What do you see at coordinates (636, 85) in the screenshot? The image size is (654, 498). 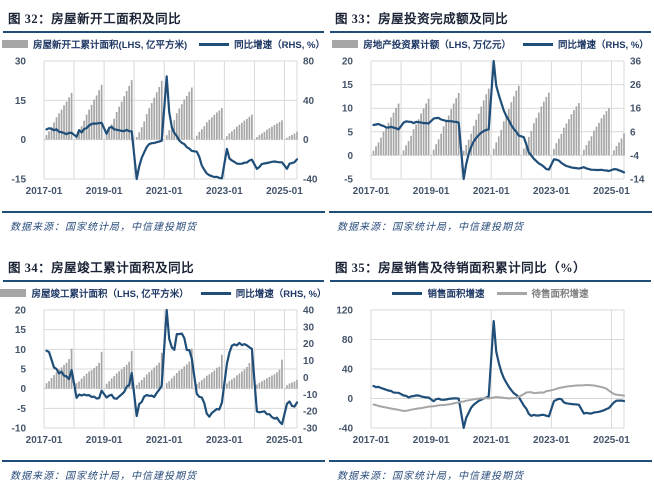 I see `svg-text: 26` at bounding box center [636, 85].